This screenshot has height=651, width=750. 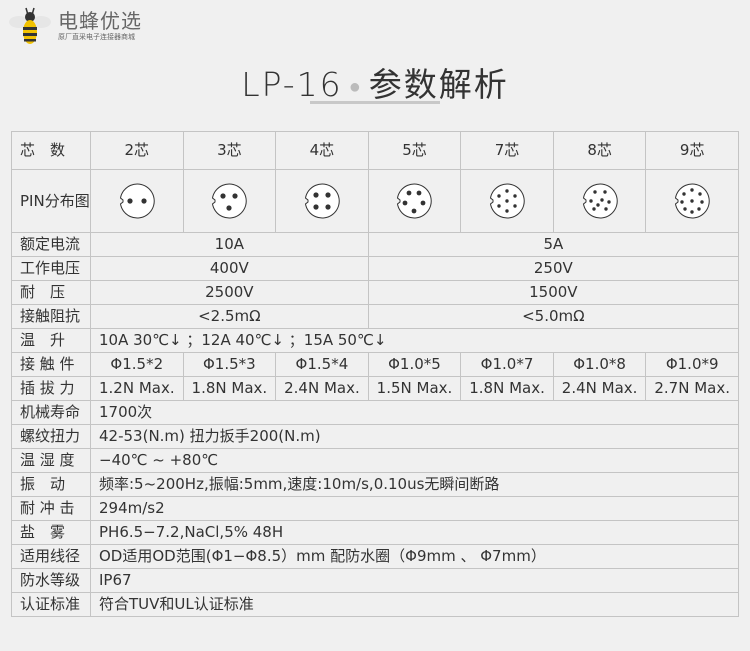 What do you see at coordinates (507, 150) in the screenshot?
I see `core-count: 7芯` at bounding box center [507, 150].